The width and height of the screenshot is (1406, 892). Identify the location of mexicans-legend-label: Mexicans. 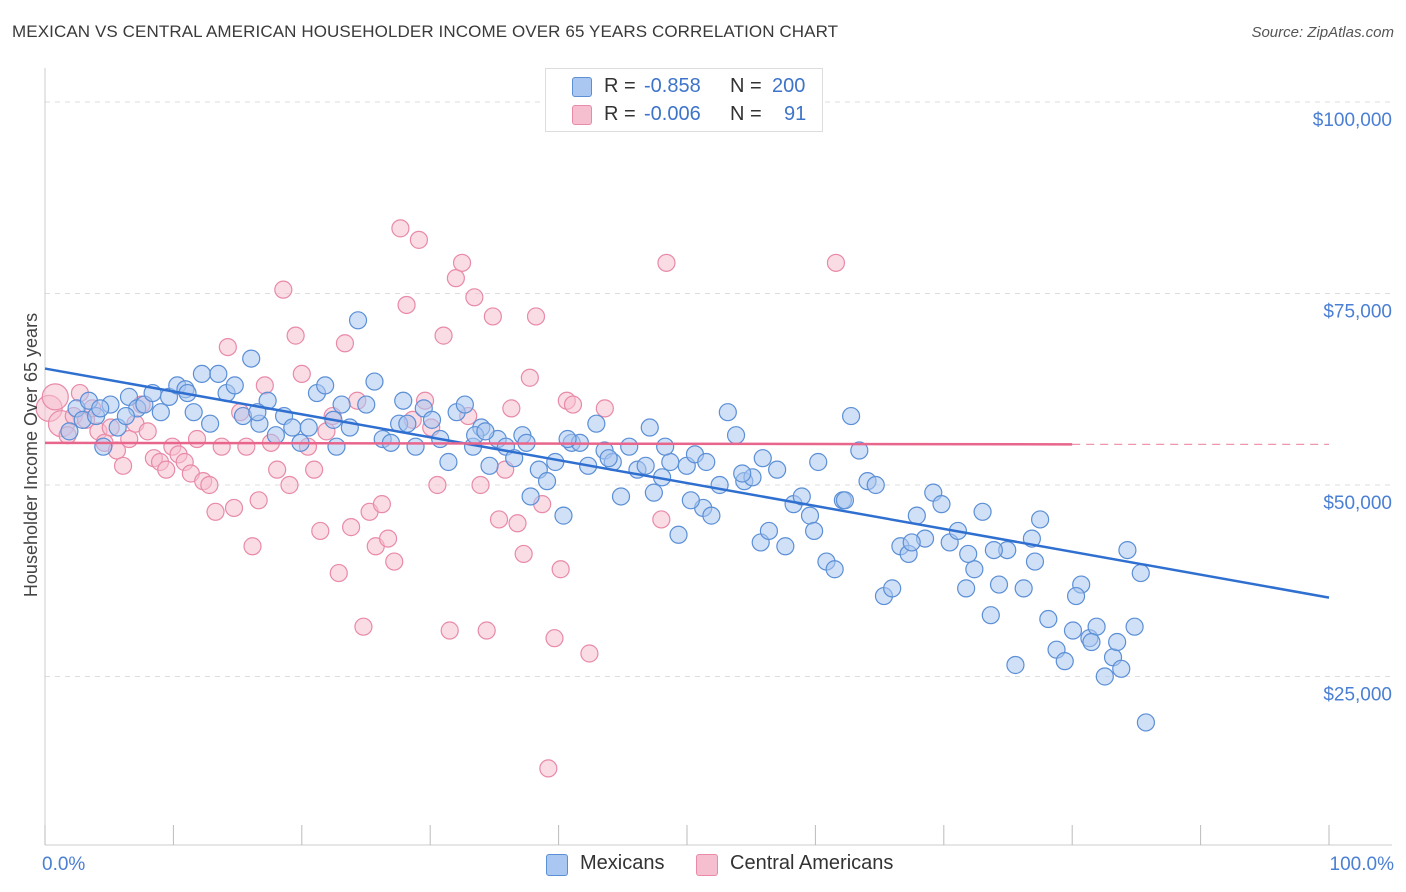
(622, 863).